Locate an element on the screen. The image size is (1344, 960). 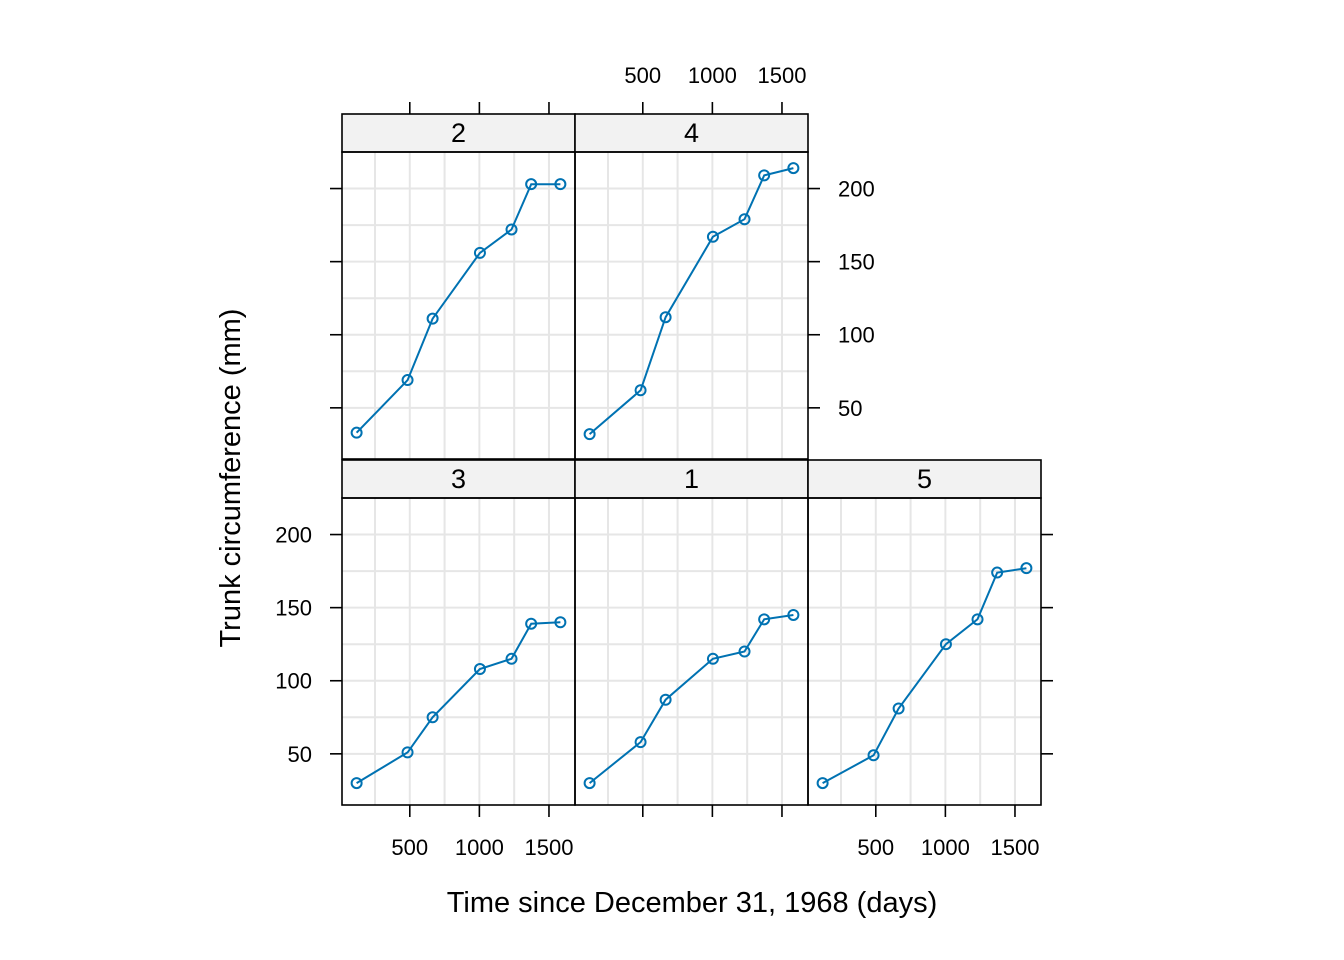
x-tick-label-top: 1000 is located at coordinates (712, 75).